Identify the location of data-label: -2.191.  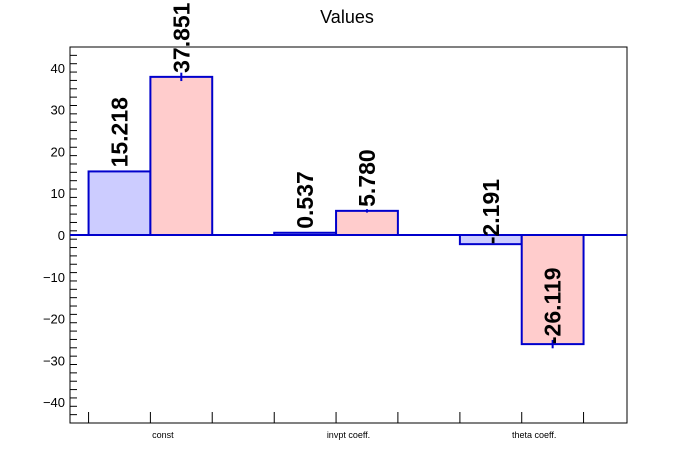
(491, 211).